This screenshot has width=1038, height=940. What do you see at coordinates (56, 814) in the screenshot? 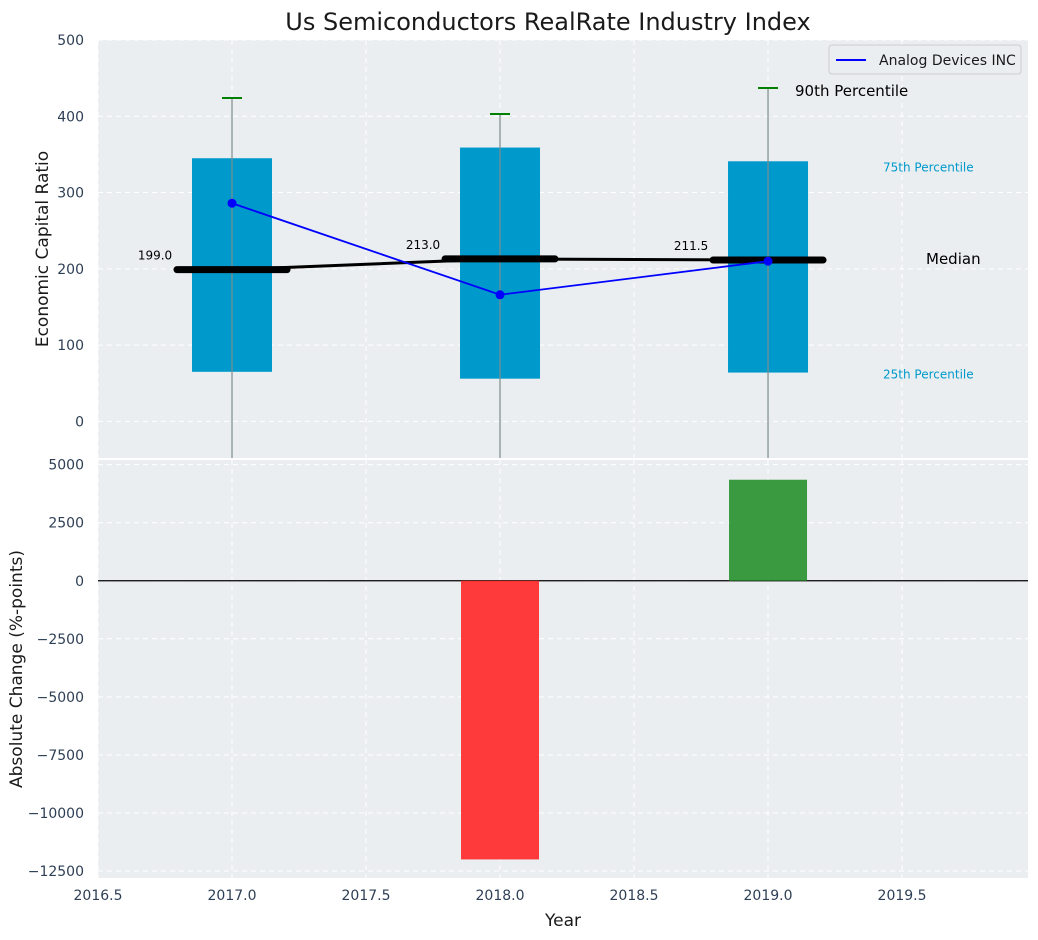
I see `bottom-y-tick-label: −10000` at bounding box center [56, 814].